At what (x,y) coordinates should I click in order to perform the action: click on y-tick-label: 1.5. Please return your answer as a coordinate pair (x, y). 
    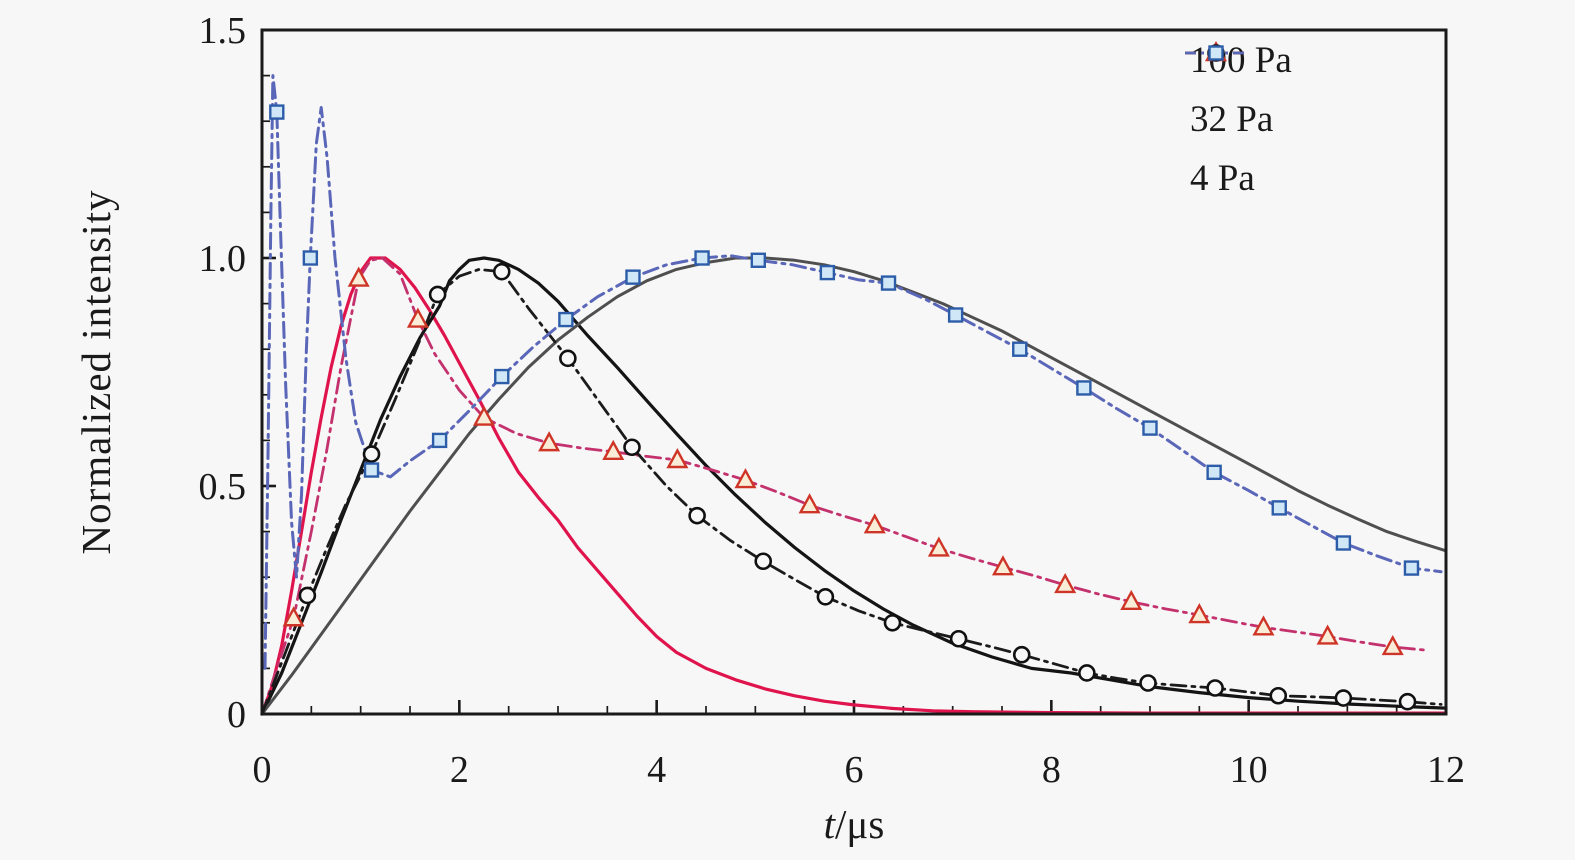
    Looking at the image, I should click on (223, 31).